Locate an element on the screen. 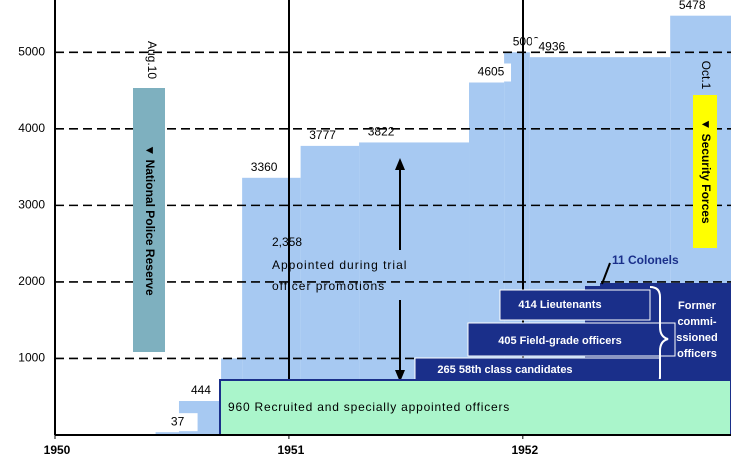  value-label: 37 is located at coordinates (178, 421).